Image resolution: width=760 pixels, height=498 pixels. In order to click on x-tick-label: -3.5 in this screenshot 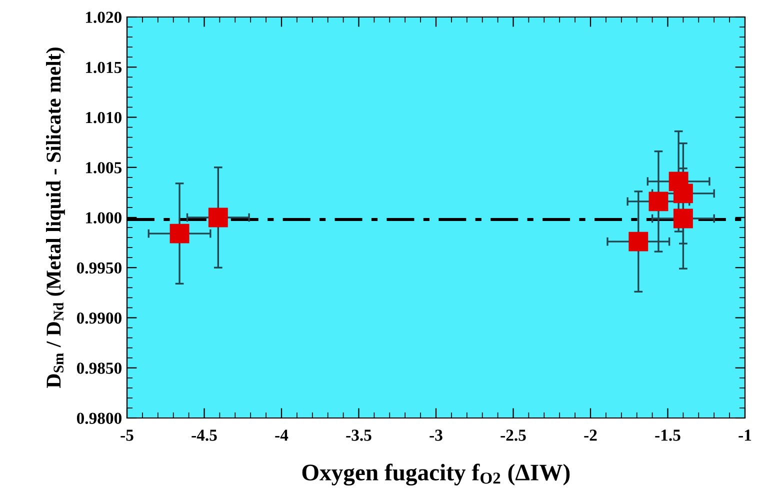, I will do `click(359, 435)`.